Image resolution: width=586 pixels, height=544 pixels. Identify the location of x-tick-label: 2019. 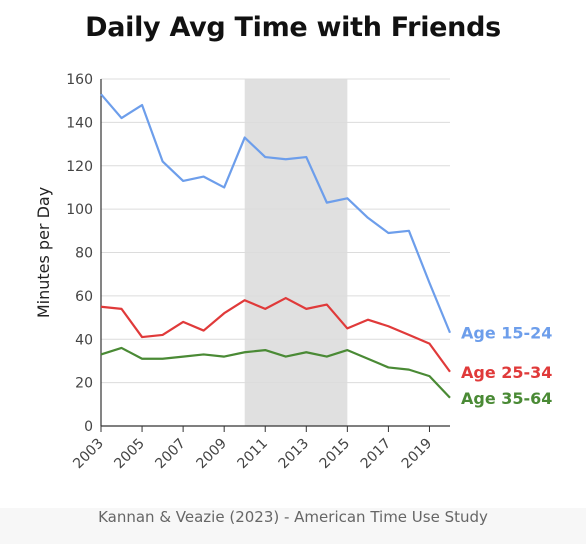
(417, 454).